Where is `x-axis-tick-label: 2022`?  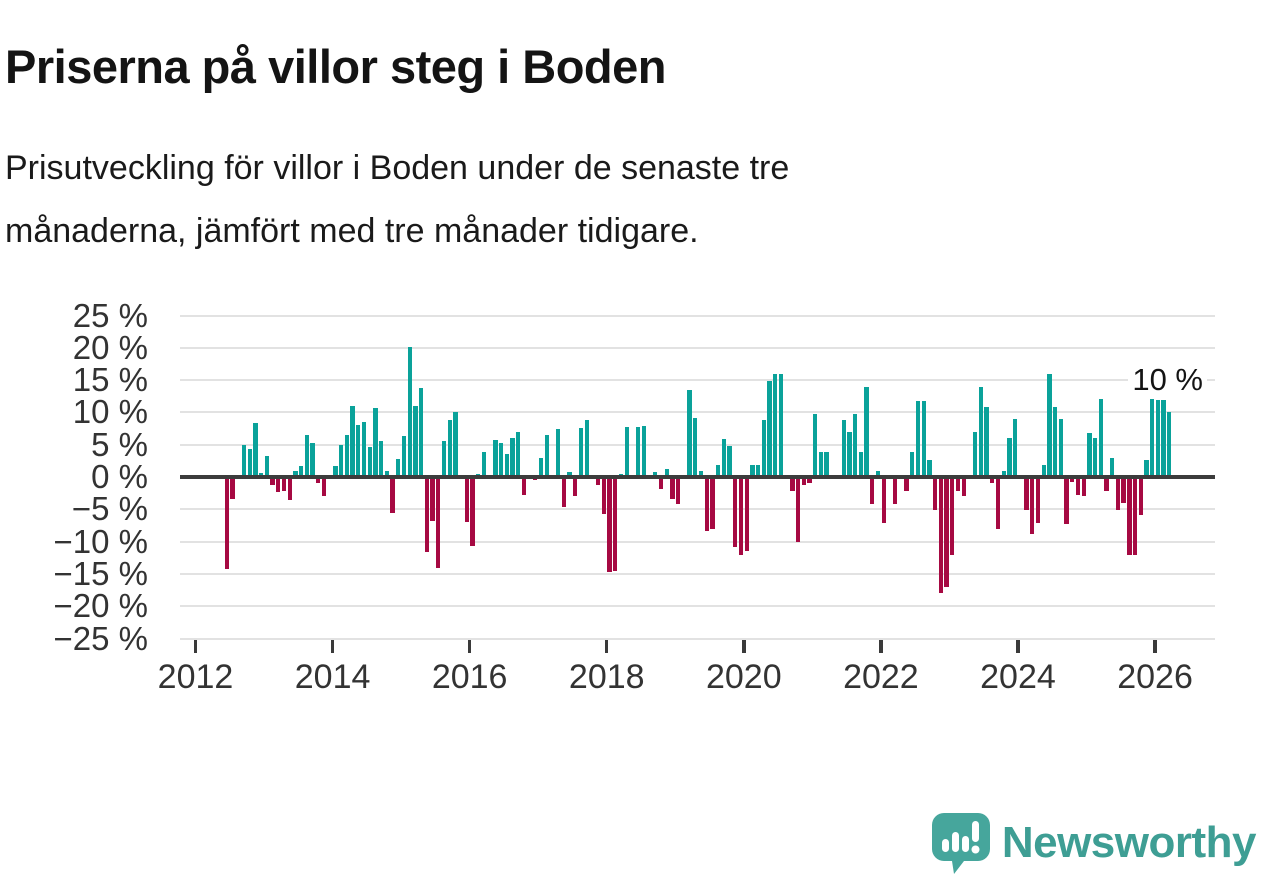 x-axis-tick-label: 2022 is located at coordinates (881, 677).